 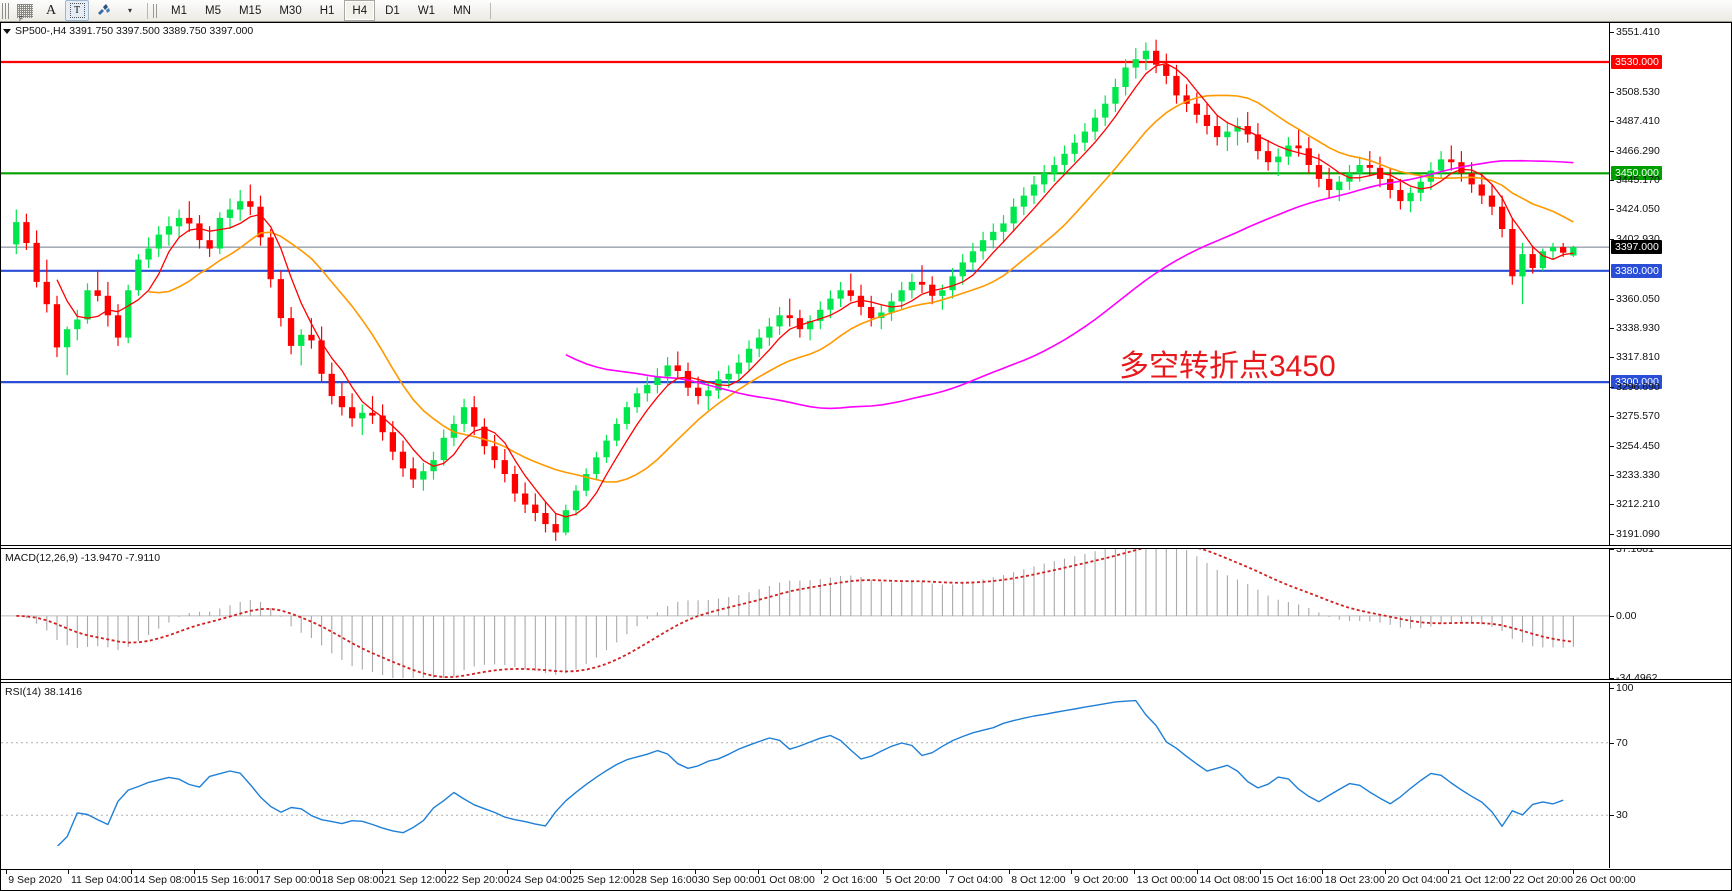 I want to click on price-tick-label: 3275.570, so click(x=1638, y=416).